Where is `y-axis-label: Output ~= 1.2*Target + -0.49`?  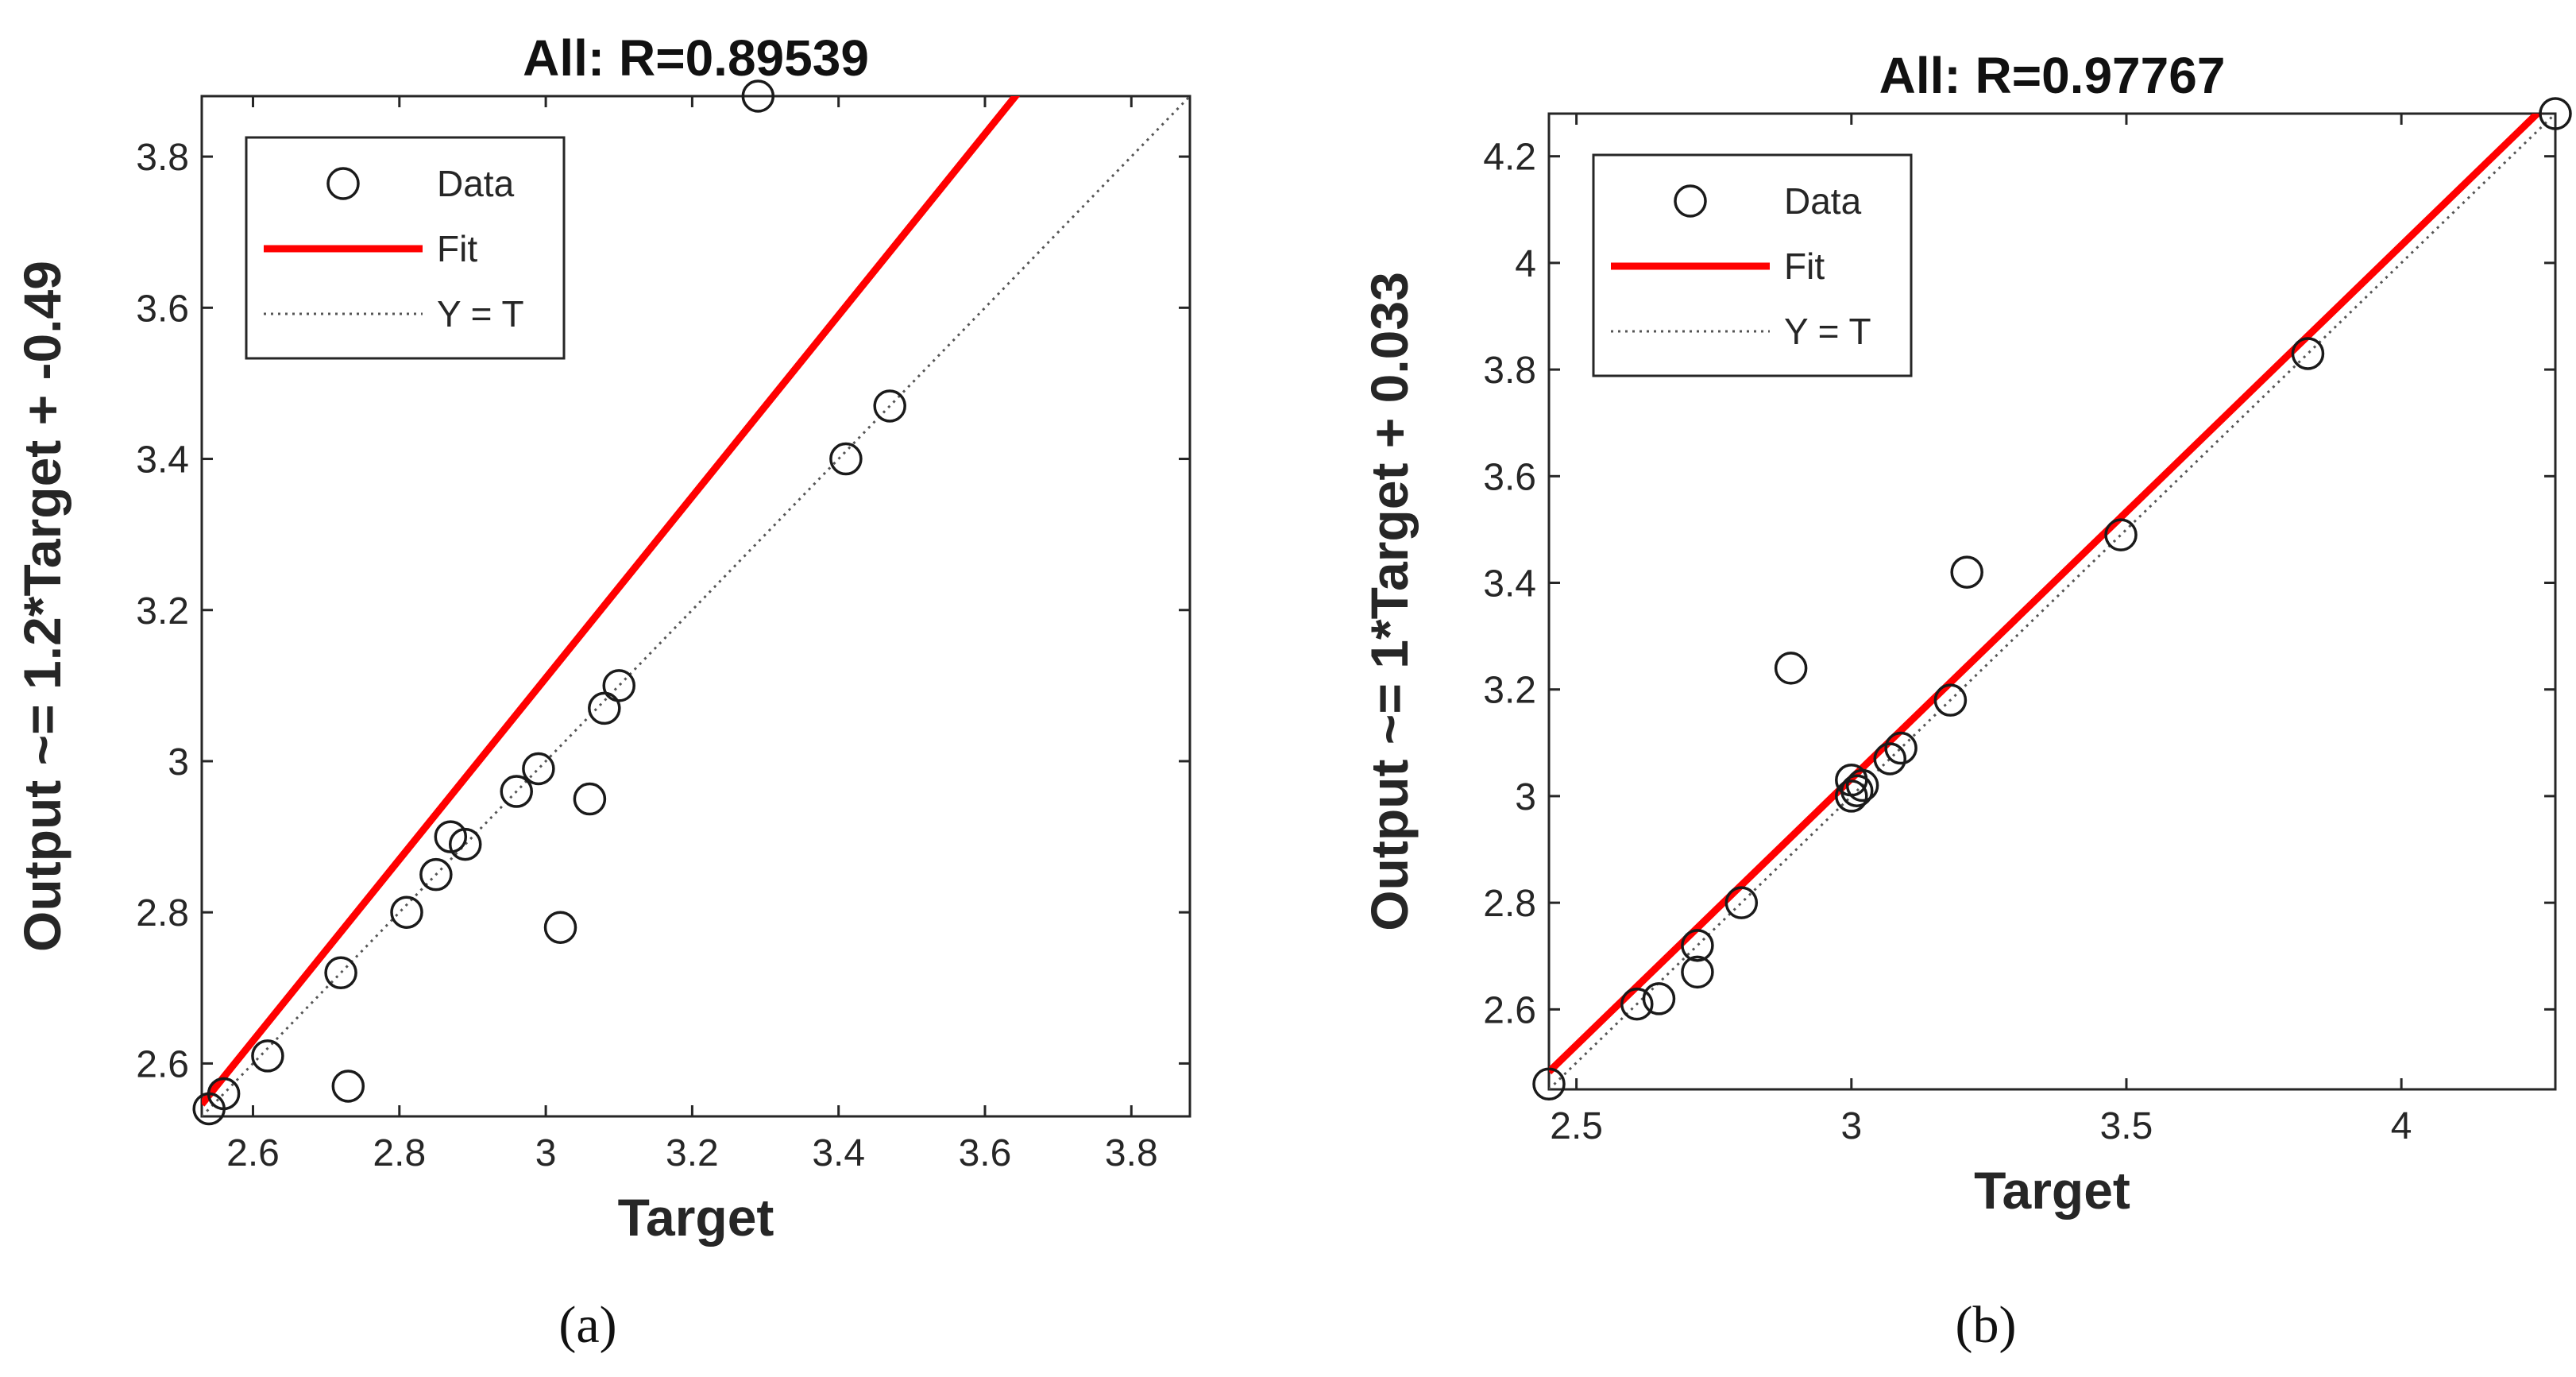 y-axis-label: Output ~= 1.2*Target + -0.49 is located at coordinates (42, 606).